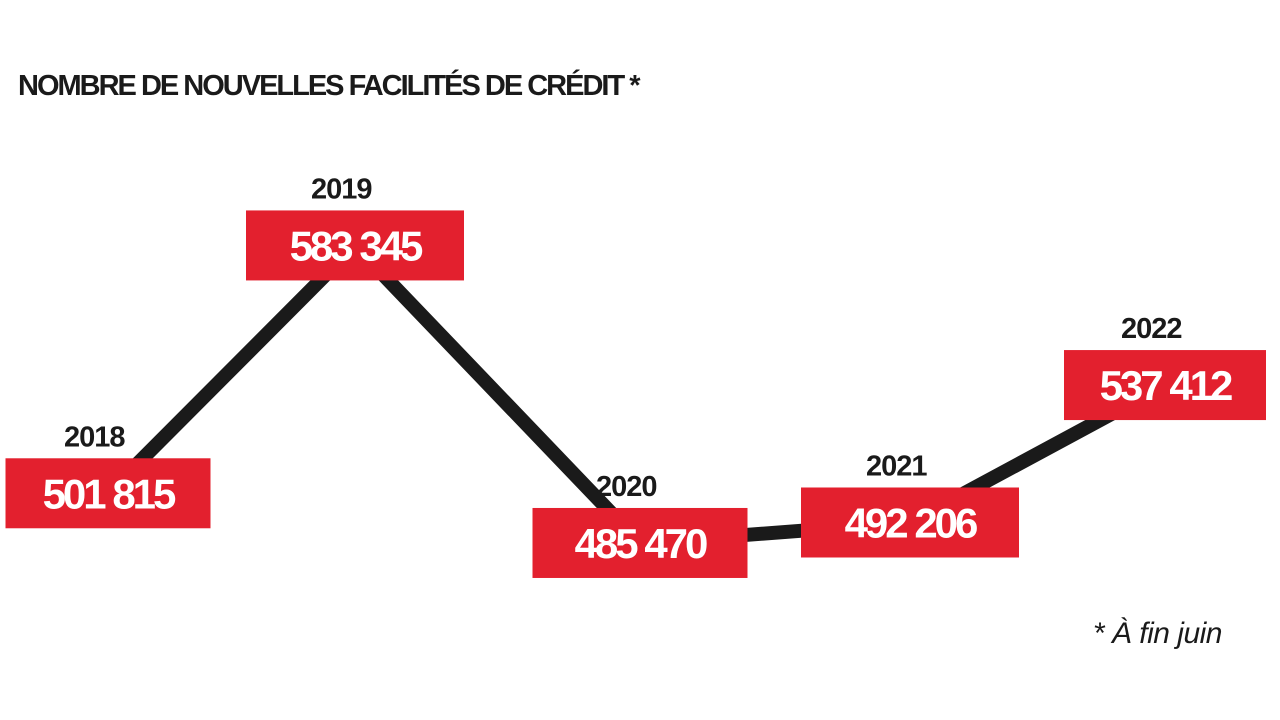 Image resolution: width=1280 pixels, height=720 pixels. What do you see at coordinates (1157, 633) in the screenshot?
I see `footnote: * À fin juin` at bounding box center [1157, 633].